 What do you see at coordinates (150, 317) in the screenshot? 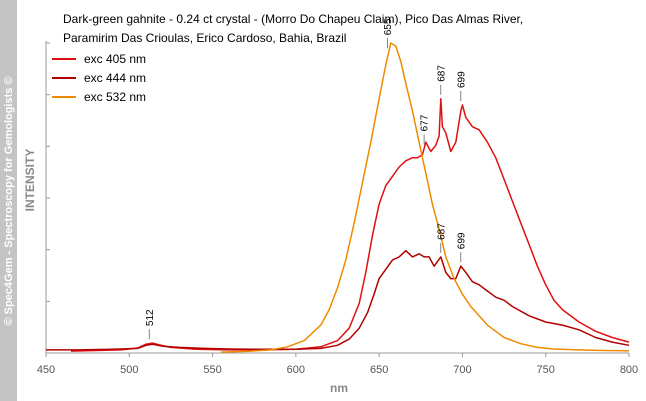
I see `peak-annotation: 512` at bounding box center [150, 317].